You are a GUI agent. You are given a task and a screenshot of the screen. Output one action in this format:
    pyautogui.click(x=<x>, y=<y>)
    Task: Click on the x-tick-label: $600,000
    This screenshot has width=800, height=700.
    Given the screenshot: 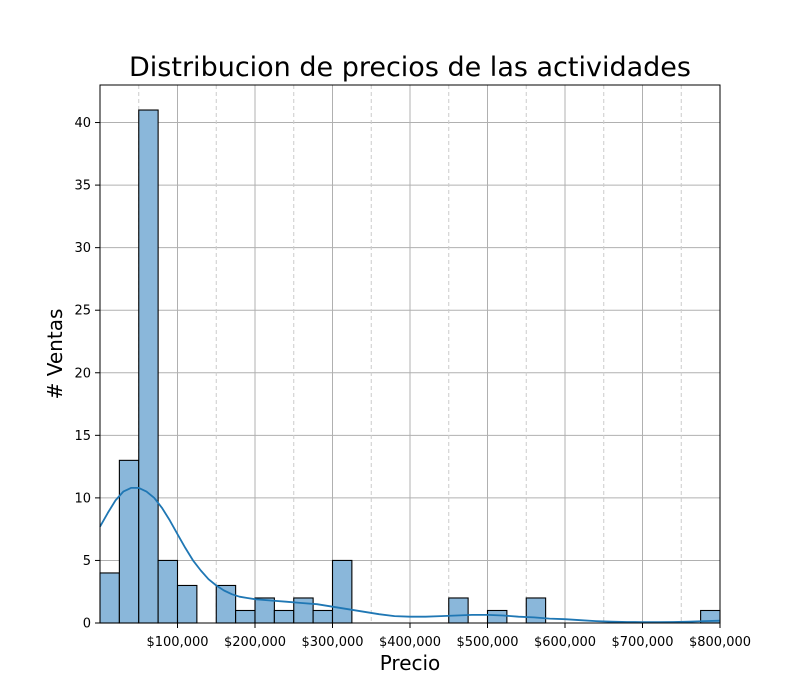 What is the action you would take?
    pyautogui.click(x=565, y=642)
    